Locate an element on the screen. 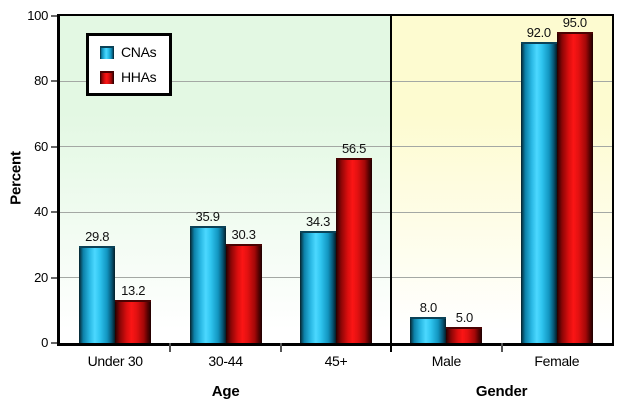 The image size is (624, 408). category-label-30-44: 30-44 is located at coordinates (225, 361).